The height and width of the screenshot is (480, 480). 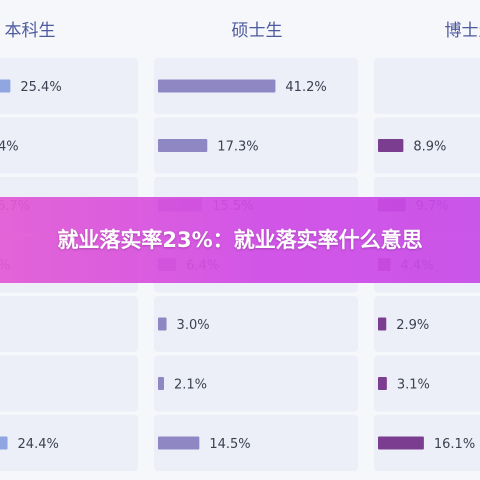 What do you see at coordinates (413, 385) in the screenshot?
I see `value-label-2-5: 3.1%` at bounding box center [413, 385].